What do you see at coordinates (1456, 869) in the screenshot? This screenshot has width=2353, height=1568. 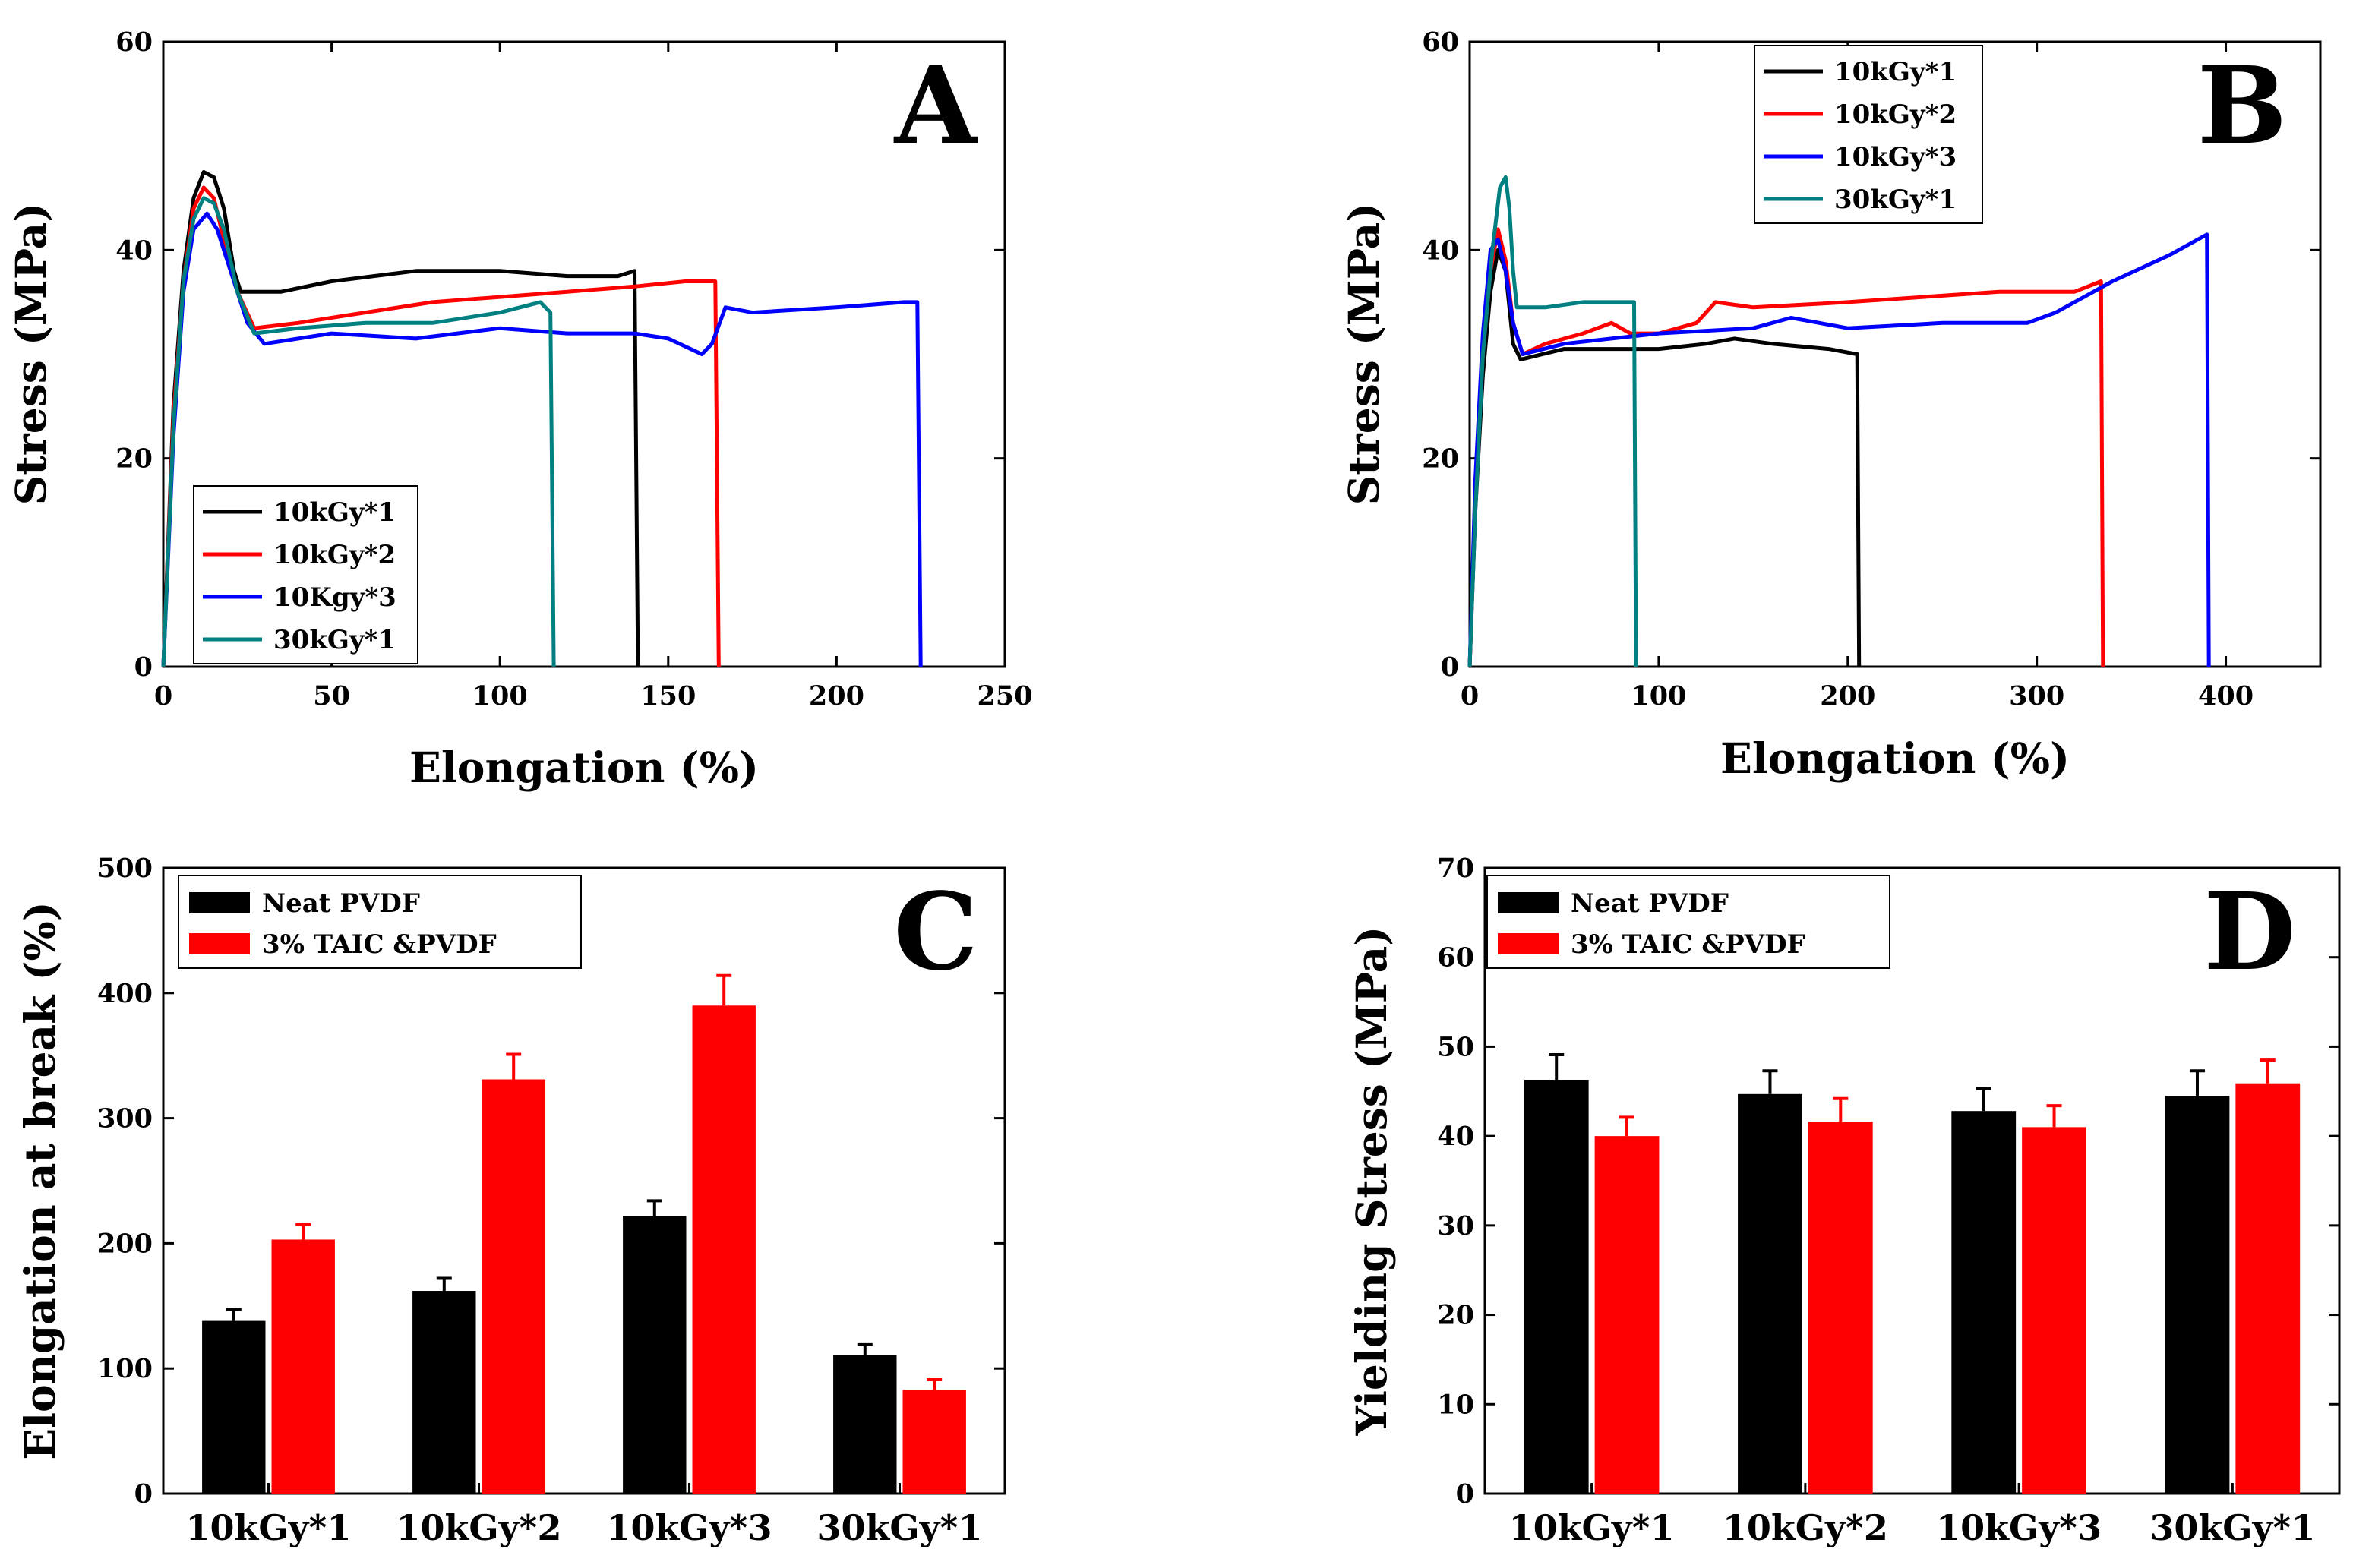 I see `y-tick-label: 70` at bounding box center [1456, 869].